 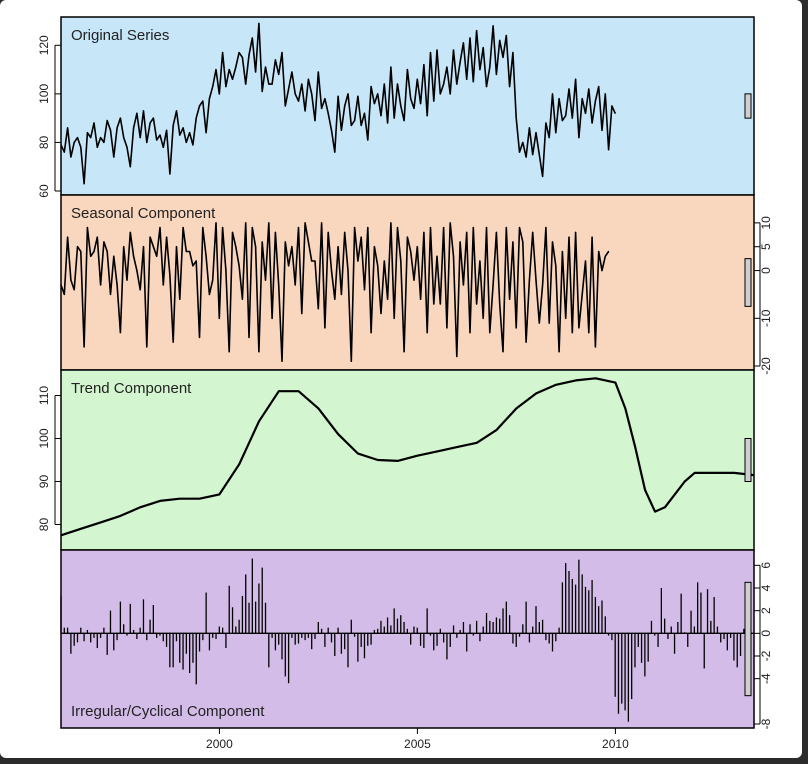 What do you see at coordinates (44, 438) in the screenshot?
I see `y-tick-label: 100` at bounding box center [44, 438].